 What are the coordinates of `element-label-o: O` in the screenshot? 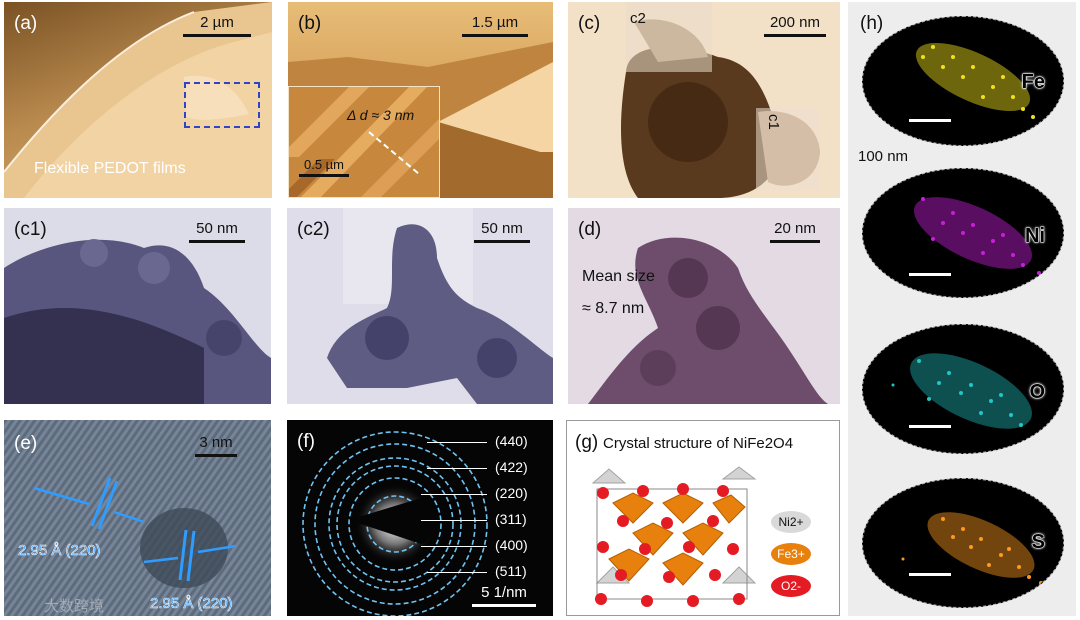 It's located at (1037, 392).